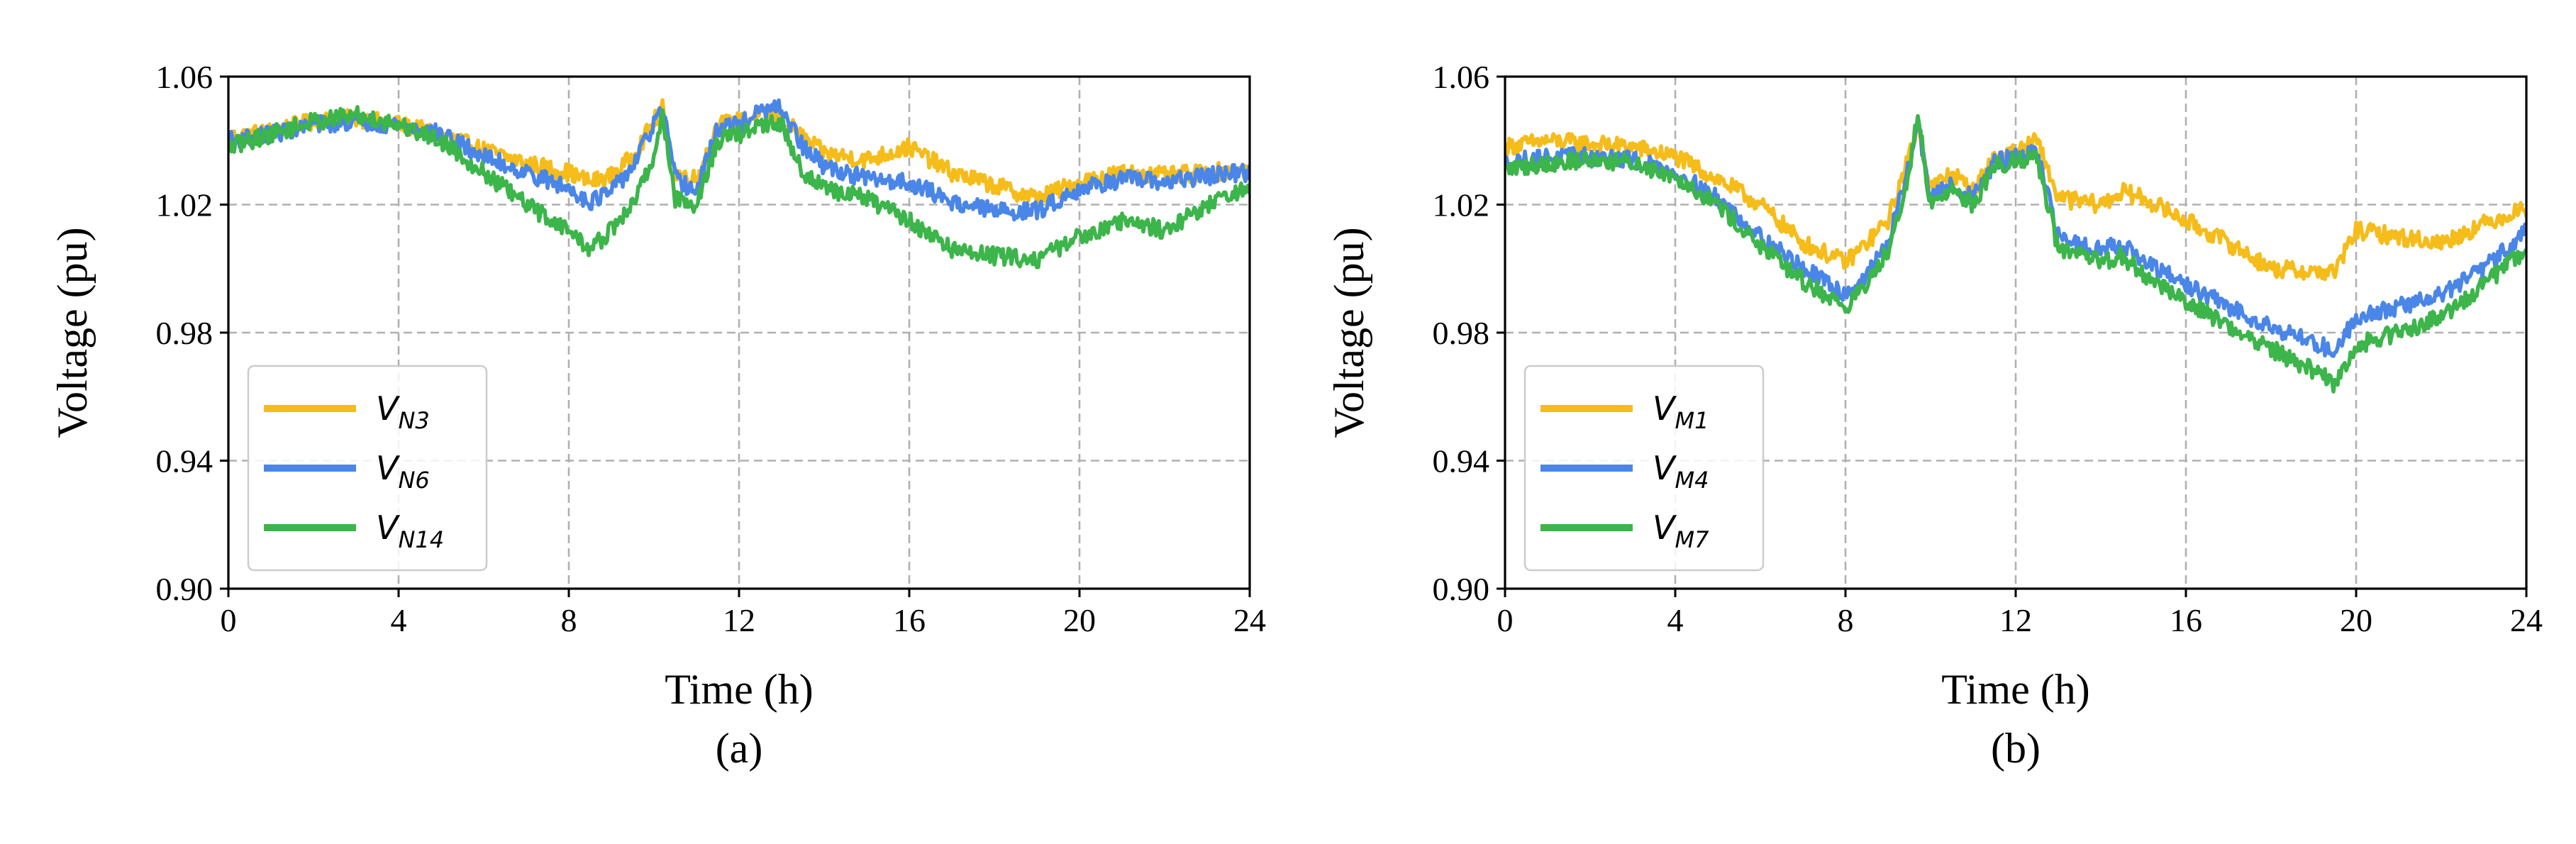 Image resolution: width=2576 pixels, height=844 pixels. I want to click on legend-label: VM1, so click(1681, 412).